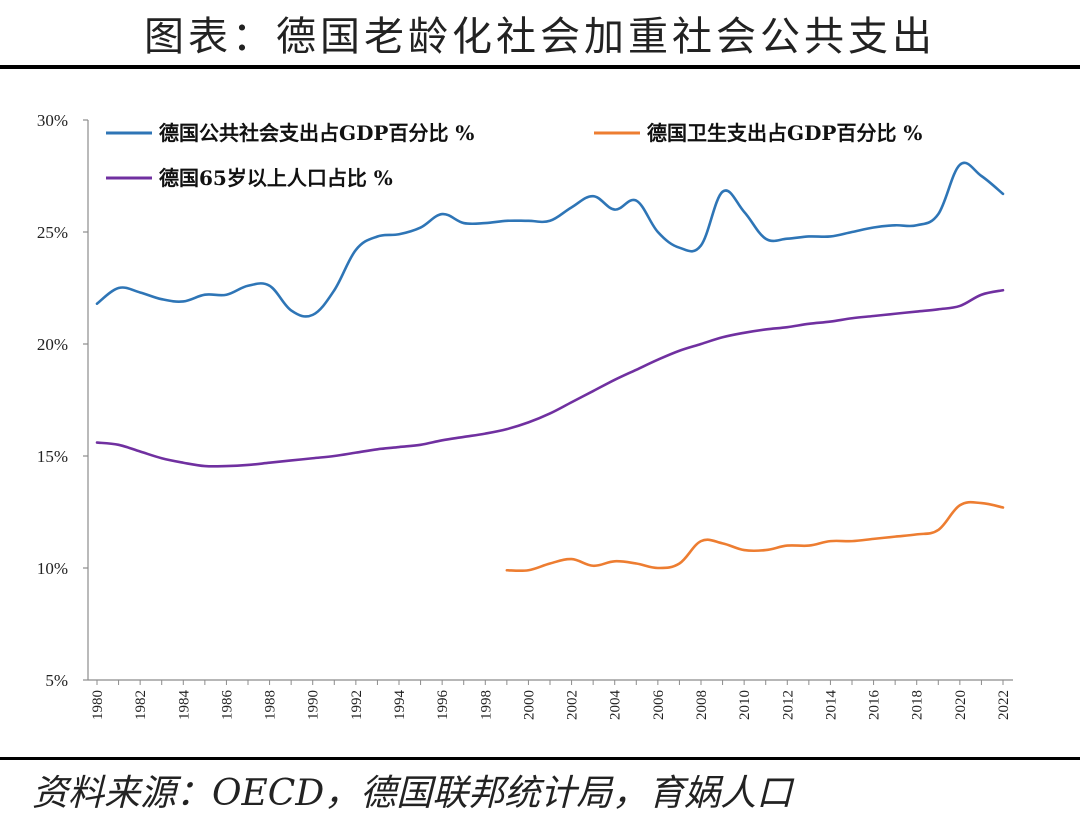  Describe the element at coordinates (52, 568) in the screenshot. I see `y-tick-label: 10%` at that location.